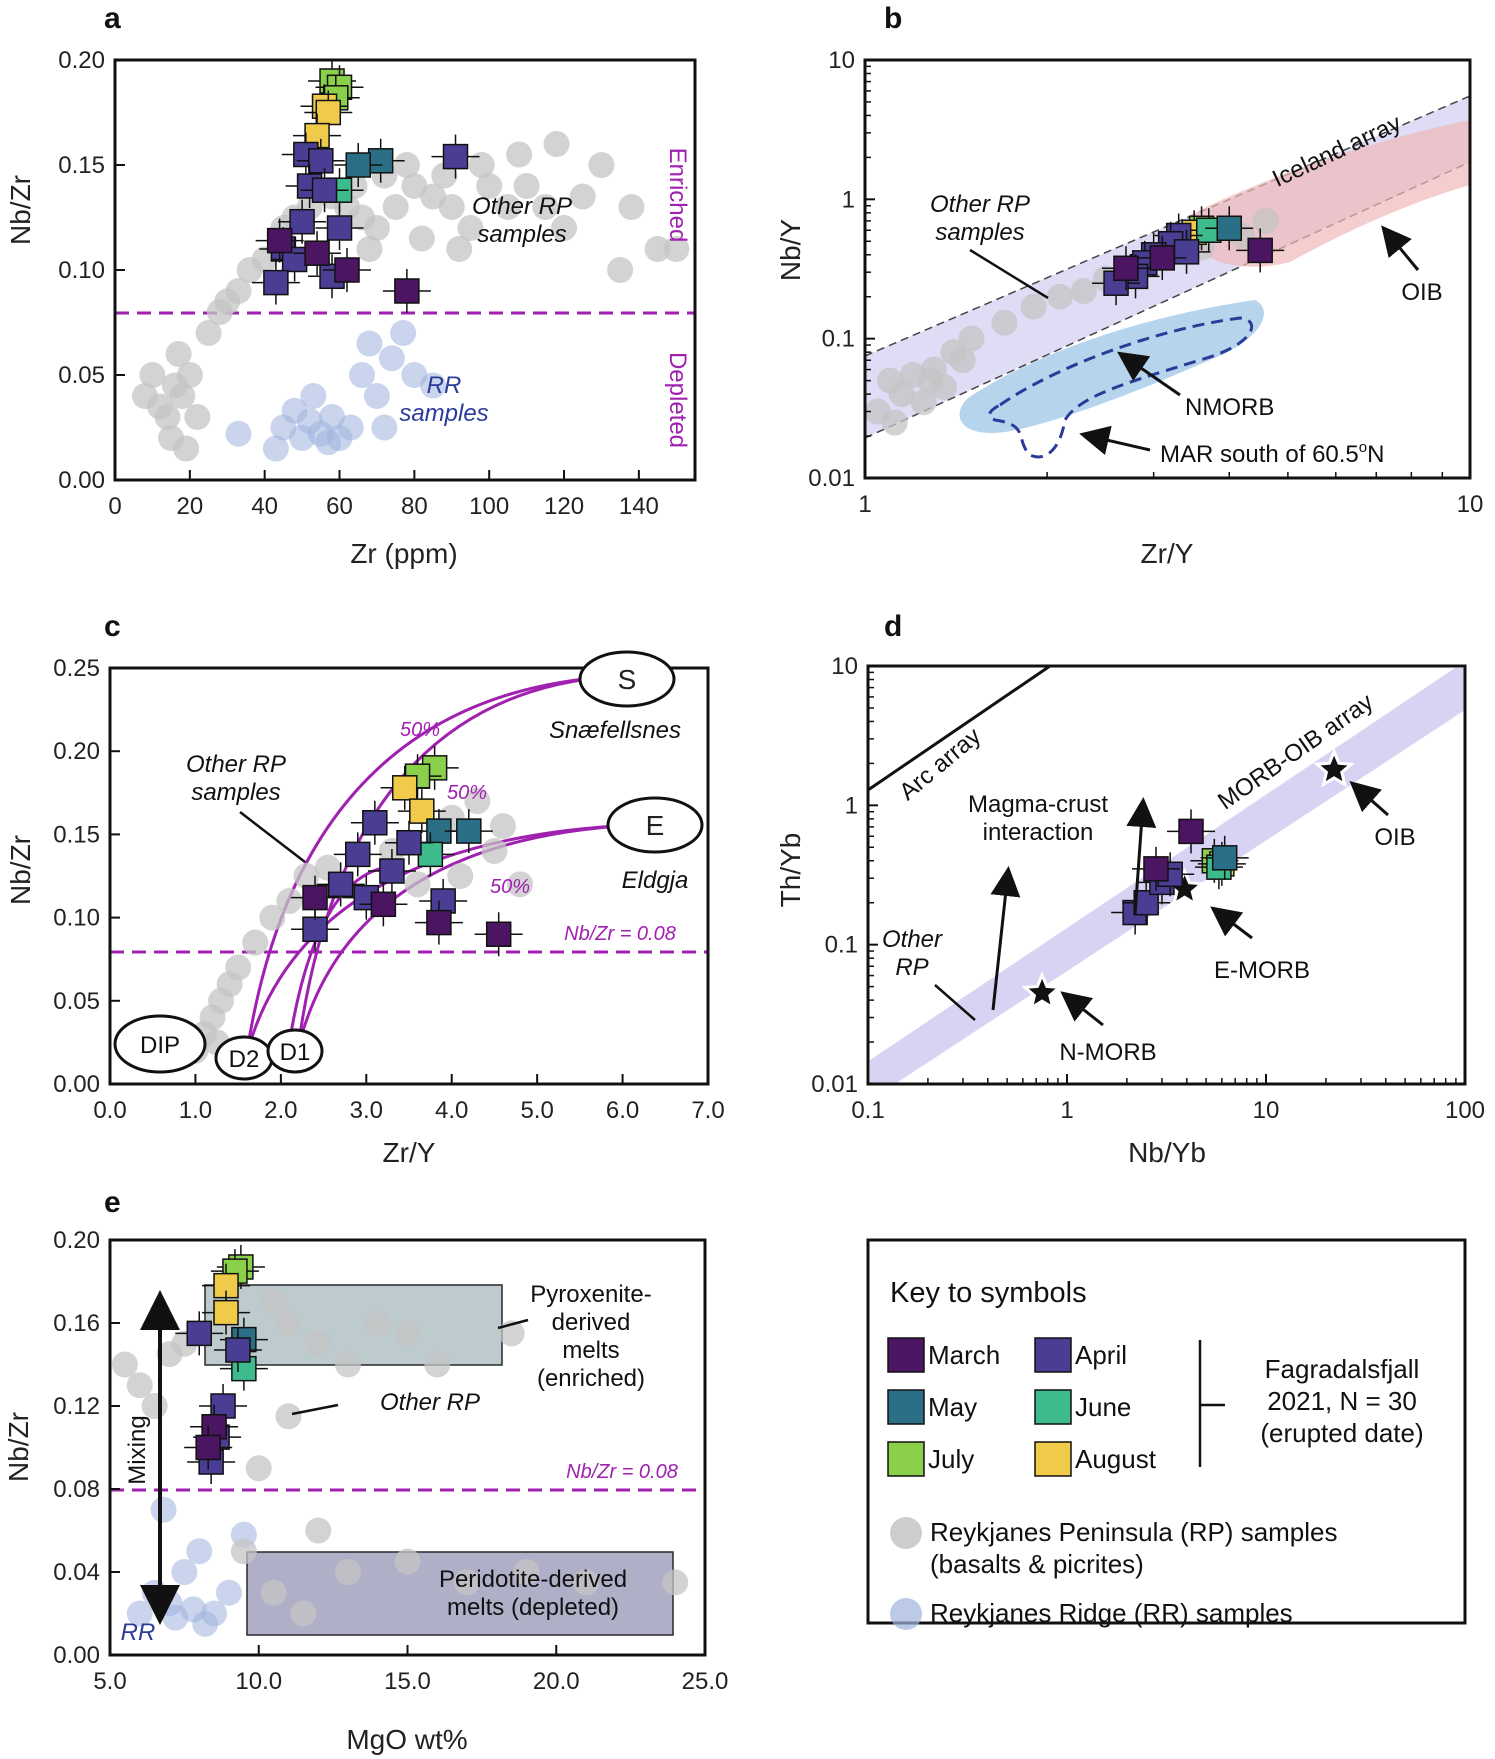  What do you see at coordinates (1121, 387) in the screenshot?
I see `panel-b-mar-outline` at bounding box center [1121, 387].